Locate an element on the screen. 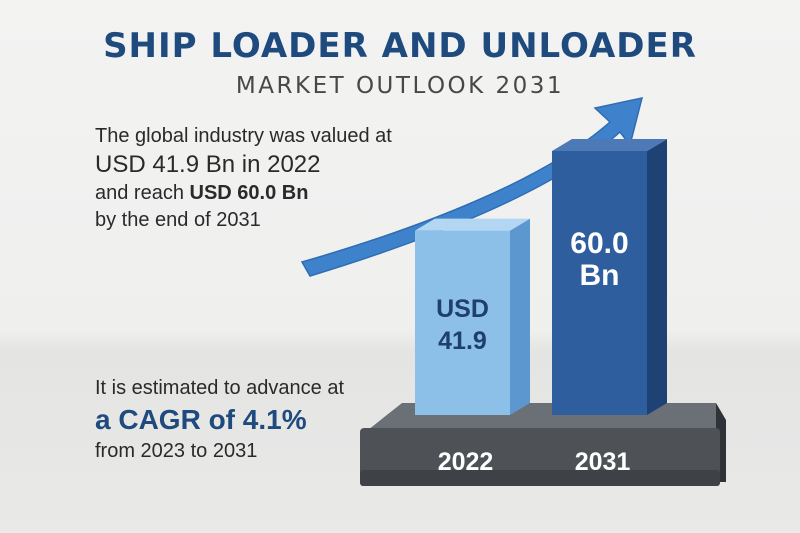 This screenshot has width=800, height=533. cagr-line-2: a CAGR of 4.1% is located at coordinates (201, 419).